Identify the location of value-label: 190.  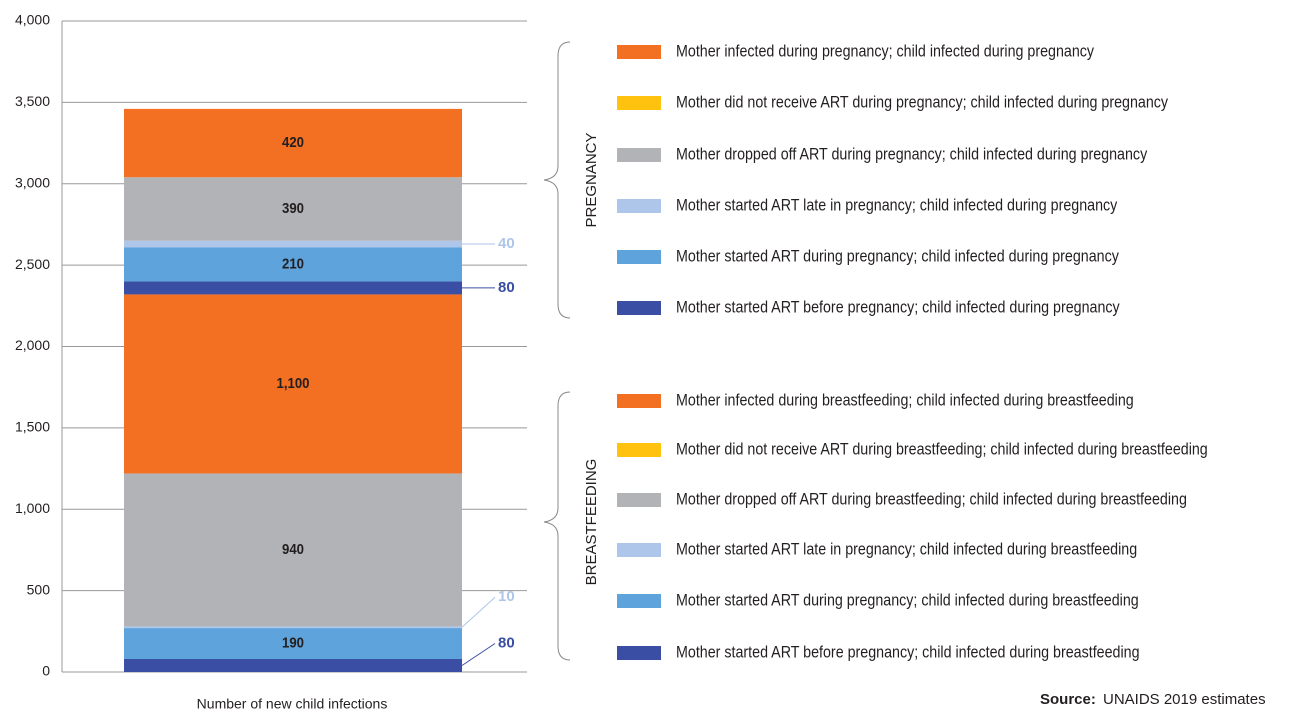
(293, 642).